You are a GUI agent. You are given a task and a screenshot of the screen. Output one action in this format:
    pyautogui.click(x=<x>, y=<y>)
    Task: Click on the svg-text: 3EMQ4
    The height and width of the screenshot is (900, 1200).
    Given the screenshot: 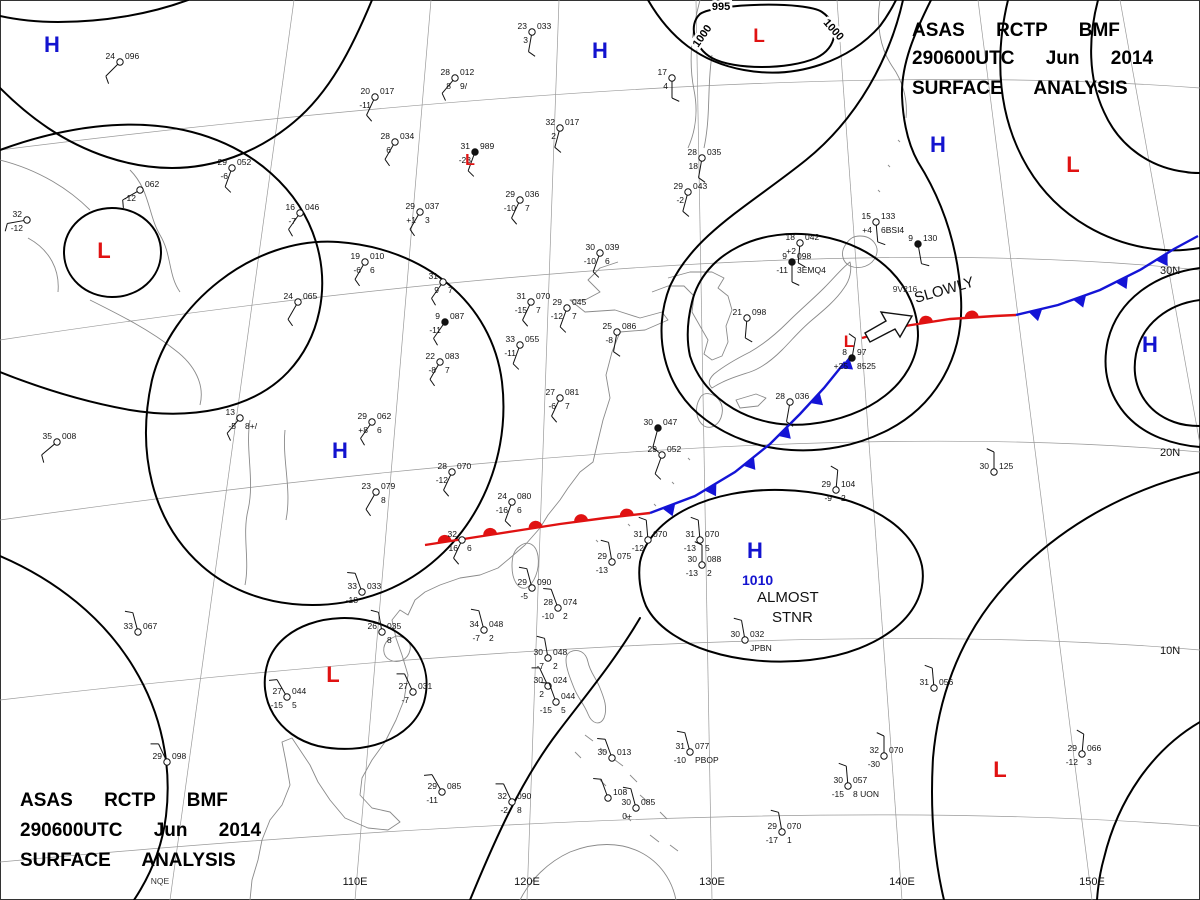 What is the action you would take?
    pyautogui.click(x=811, y=270)
    